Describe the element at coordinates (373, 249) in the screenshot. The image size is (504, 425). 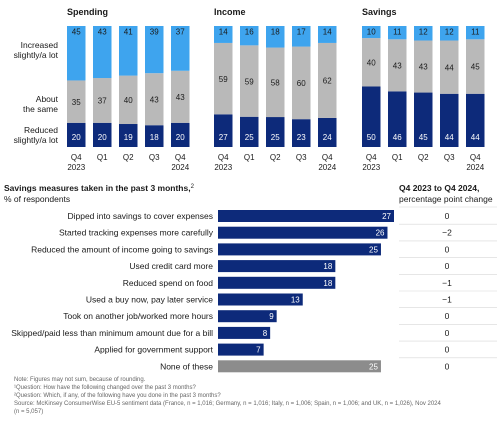
I see `measure-value: 25` at that location.